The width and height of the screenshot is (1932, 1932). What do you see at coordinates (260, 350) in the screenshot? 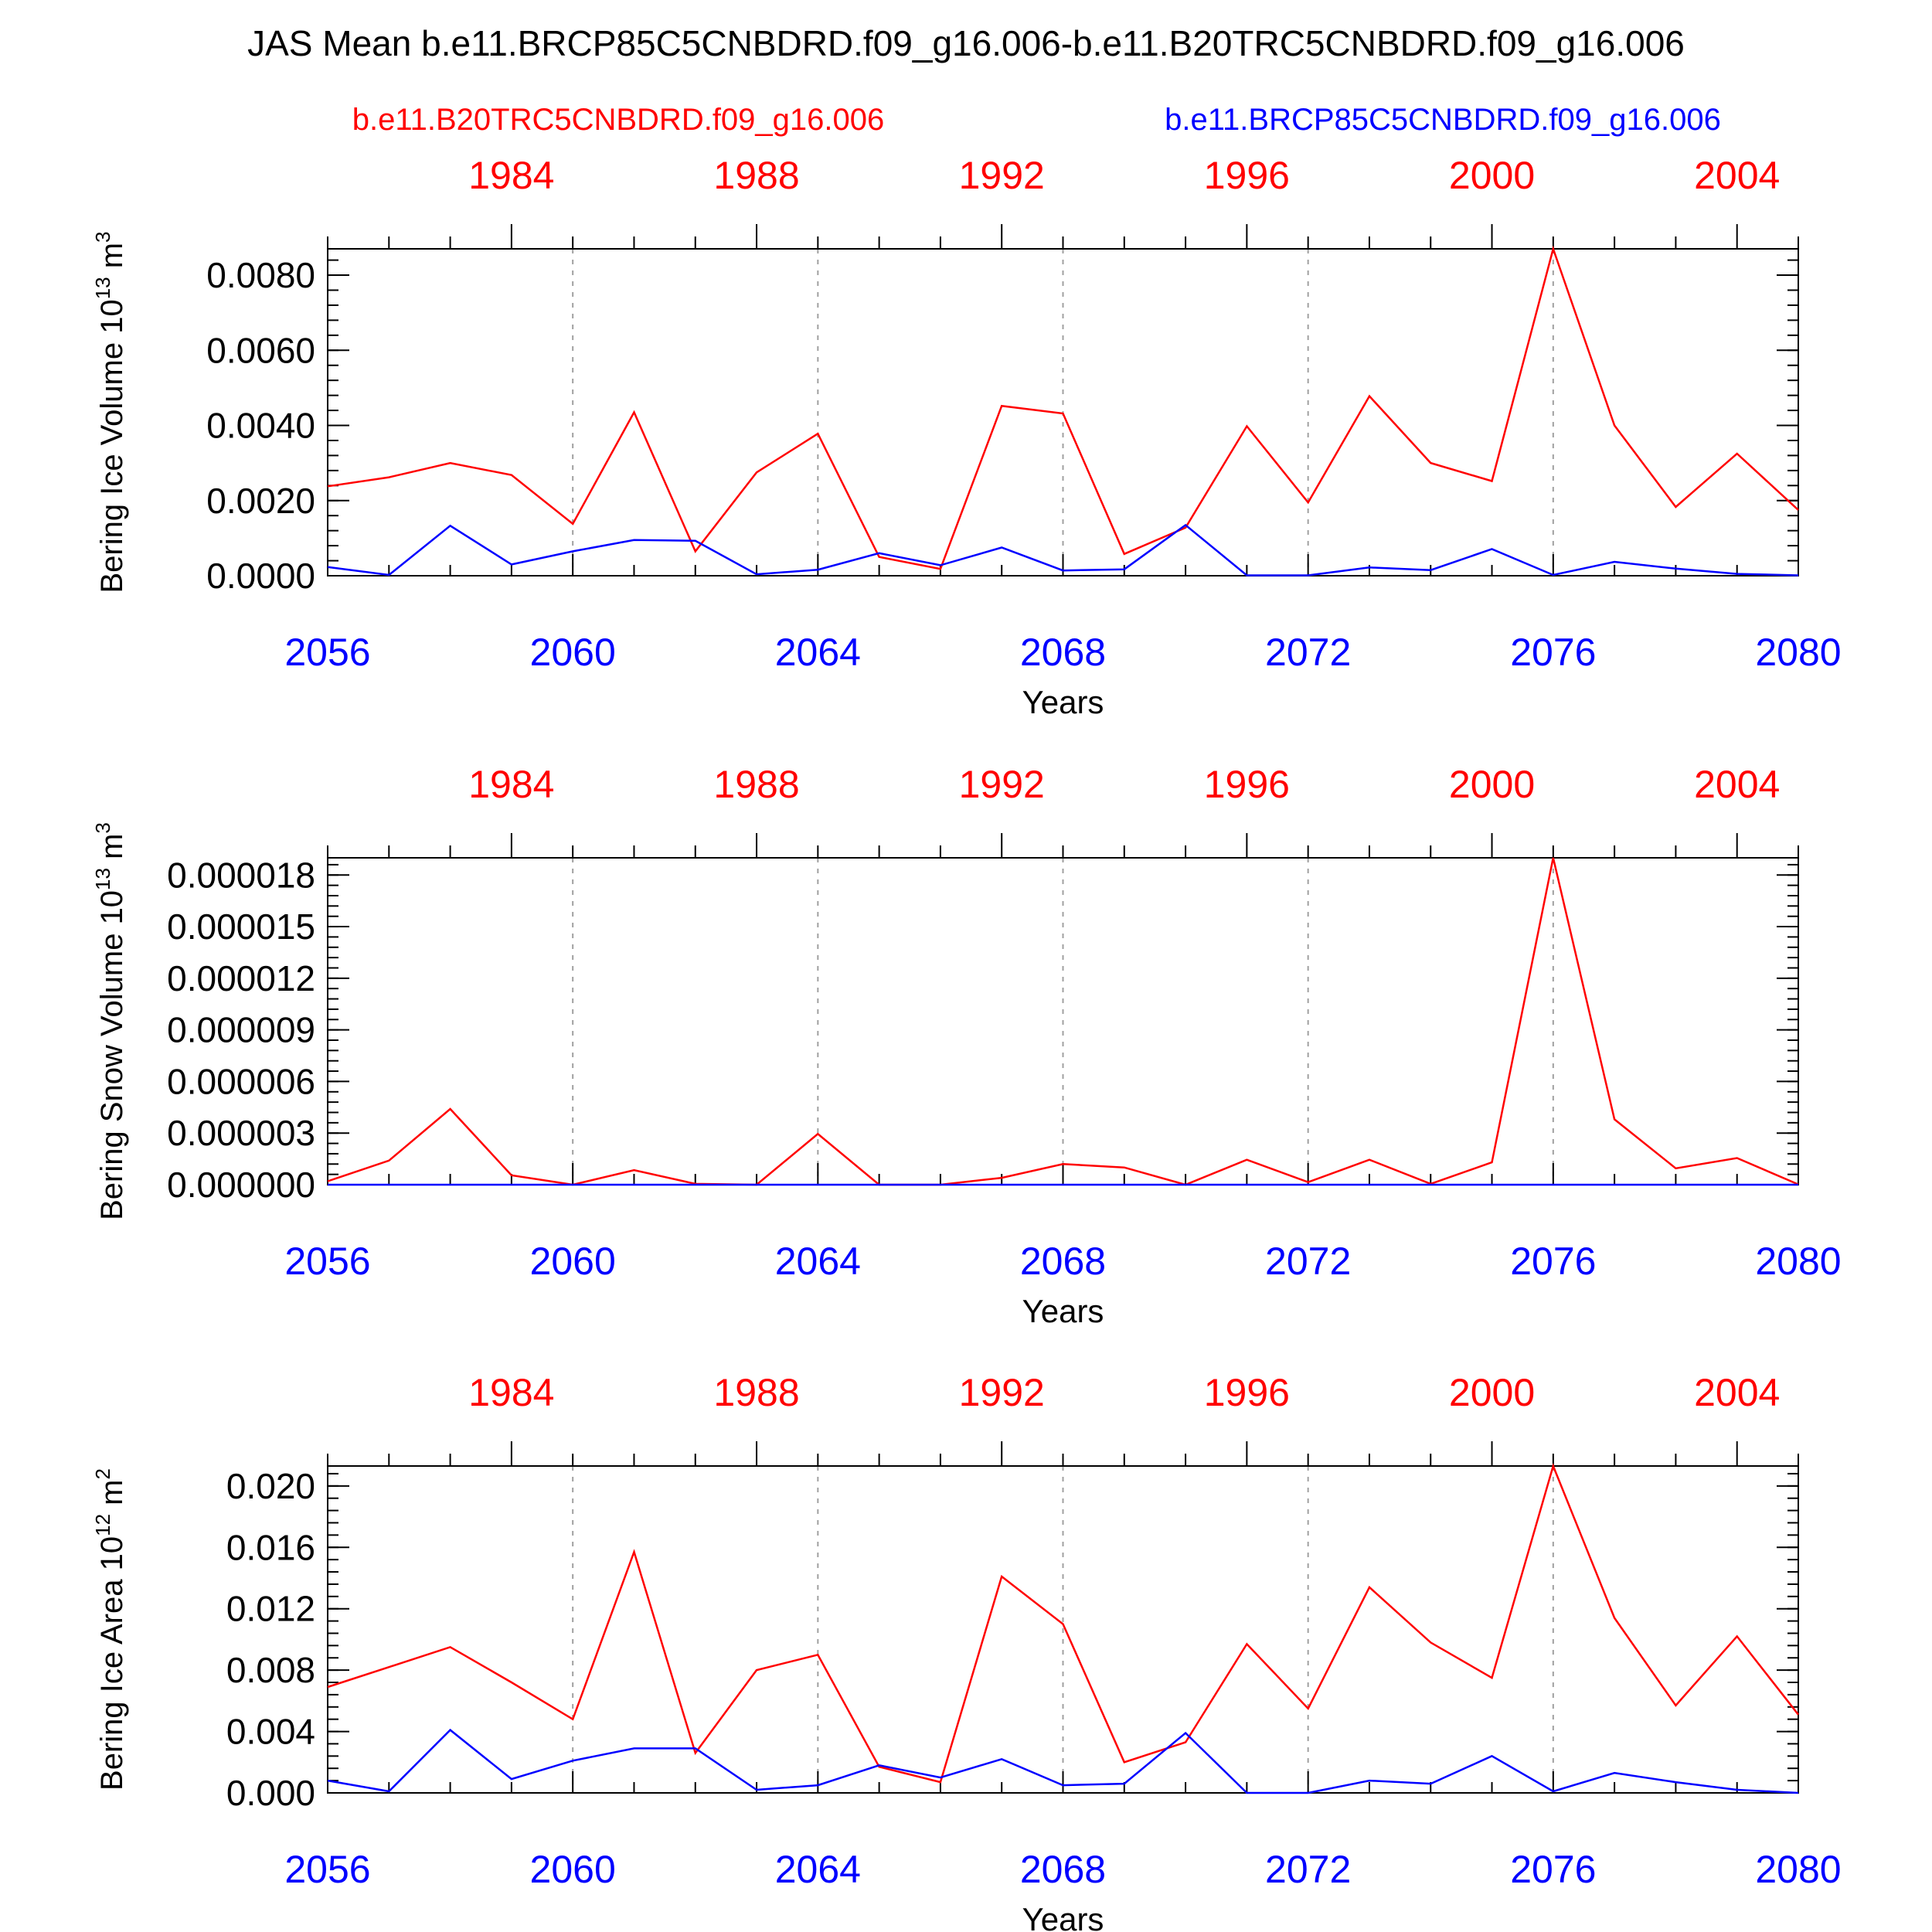
I see `y-tick-label: 0.0060` at bounding box center [260, 350].